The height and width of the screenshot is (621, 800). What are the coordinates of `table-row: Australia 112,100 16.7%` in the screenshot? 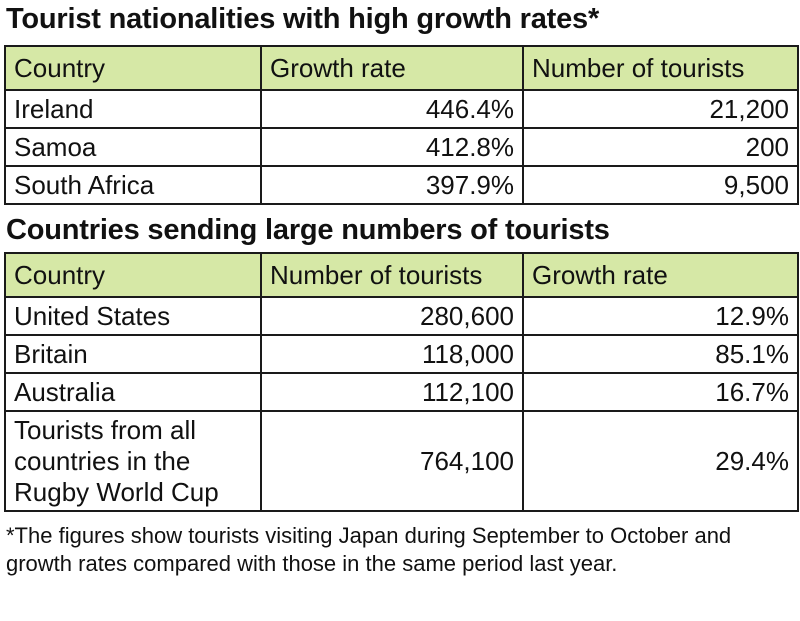 It's located at (401, 392).